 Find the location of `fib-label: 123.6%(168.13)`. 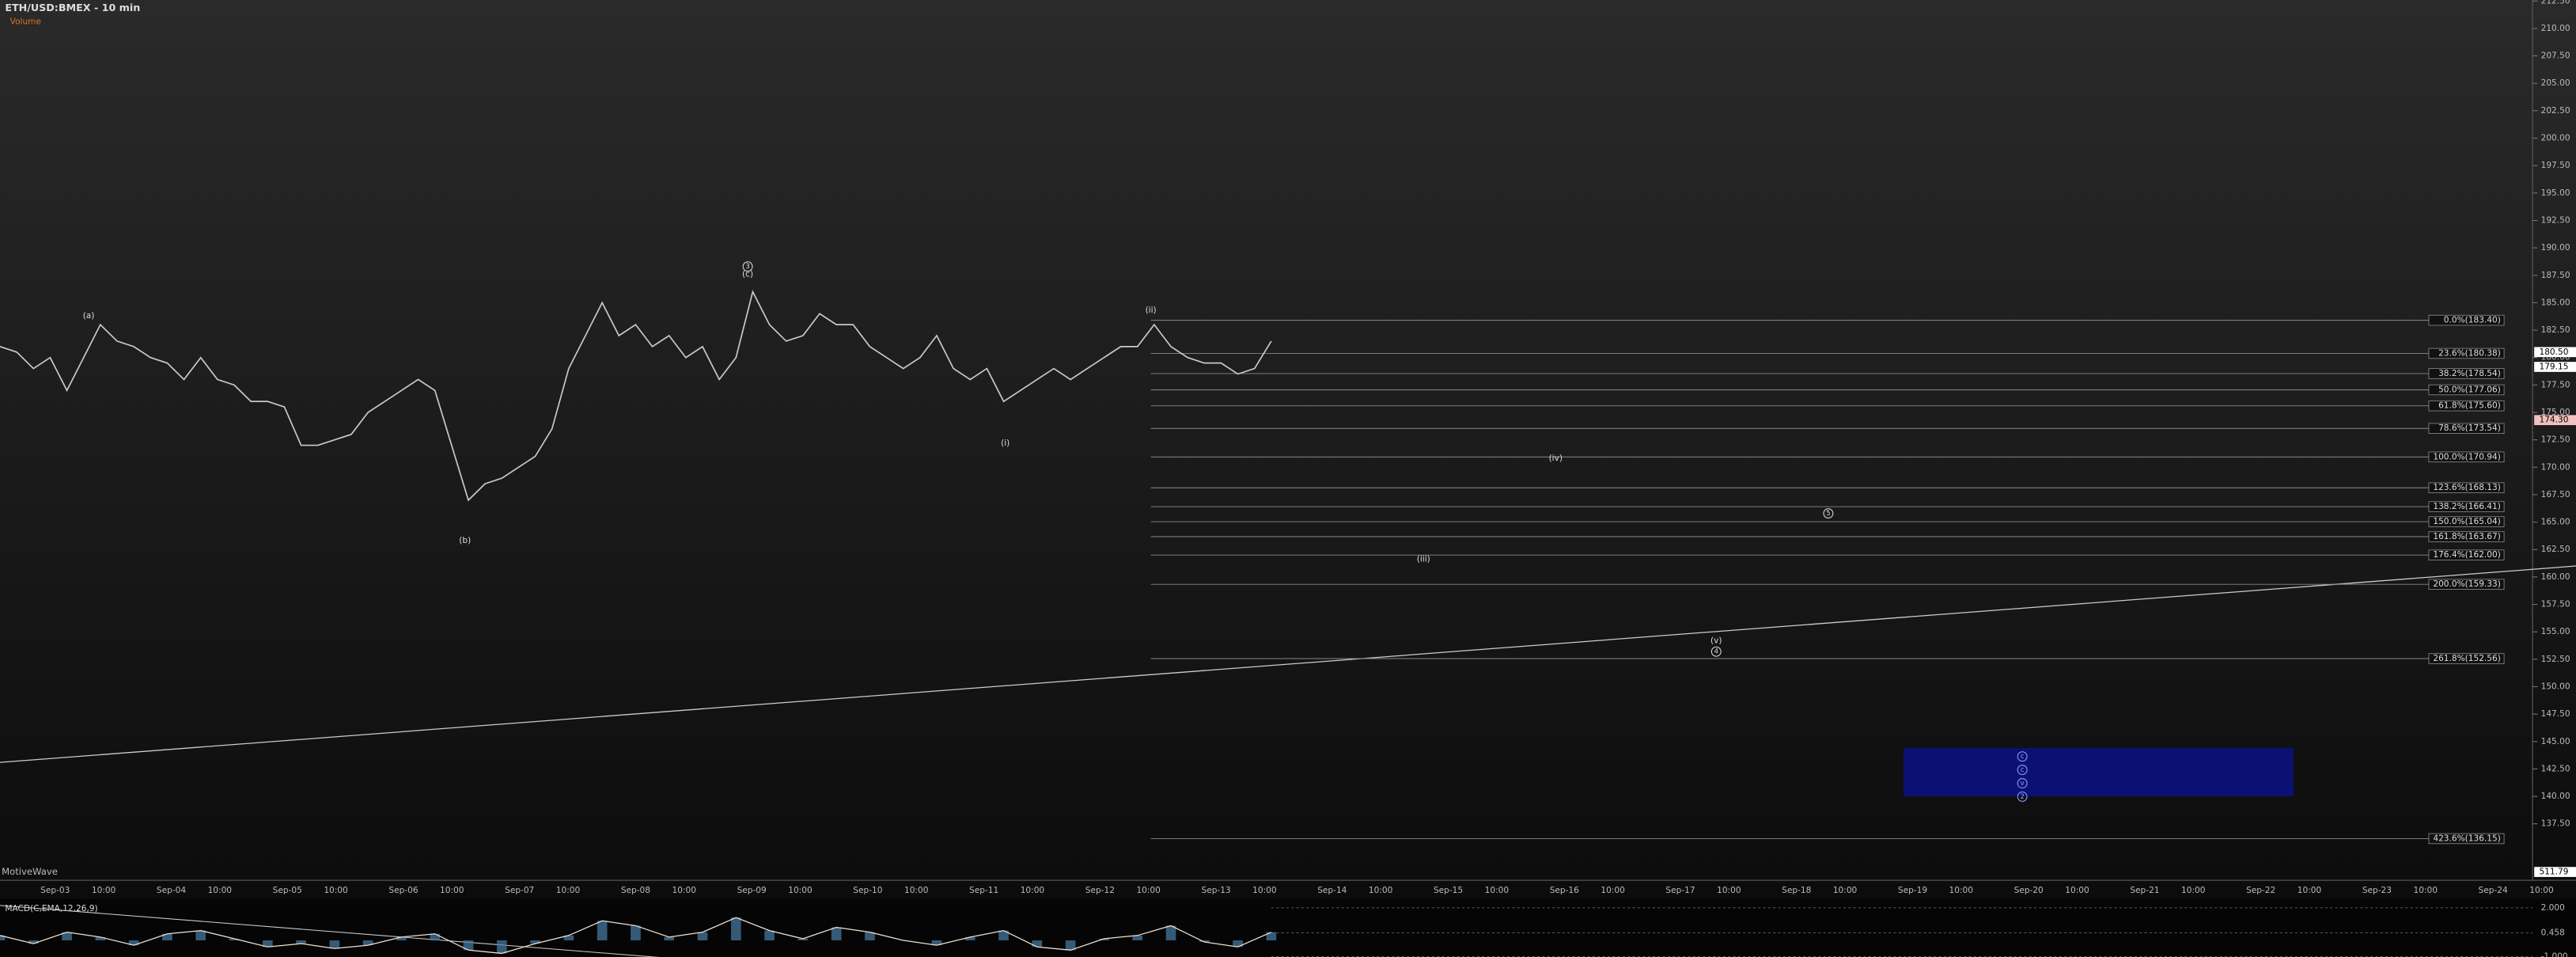

fib-label: 123.6%(168.13) is located at coordinates (2466, 488).